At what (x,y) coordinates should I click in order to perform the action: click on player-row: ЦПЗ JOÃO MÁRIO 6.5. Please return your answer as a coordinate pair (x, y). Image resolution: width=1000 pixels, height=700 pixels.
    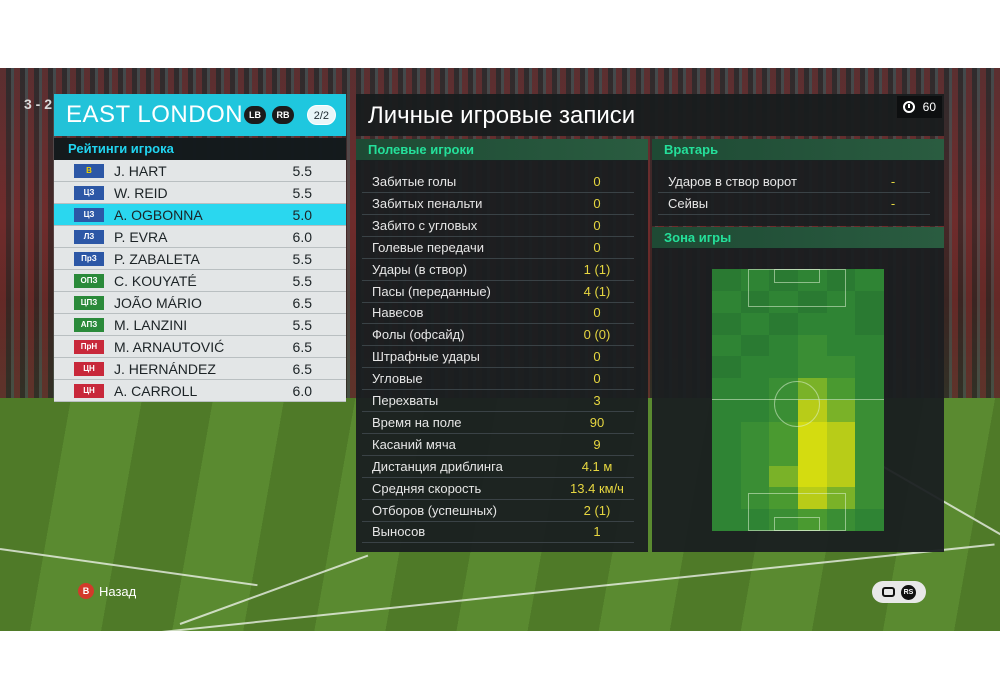
    Looking at the image, I should click on (200, 303).